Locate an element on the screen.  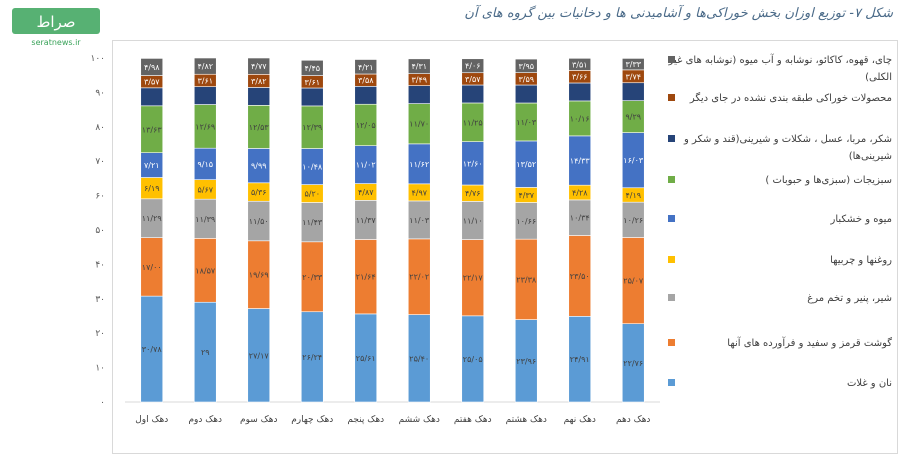
y-tick-label: ۴۰ is located at coordinates (100, 265).